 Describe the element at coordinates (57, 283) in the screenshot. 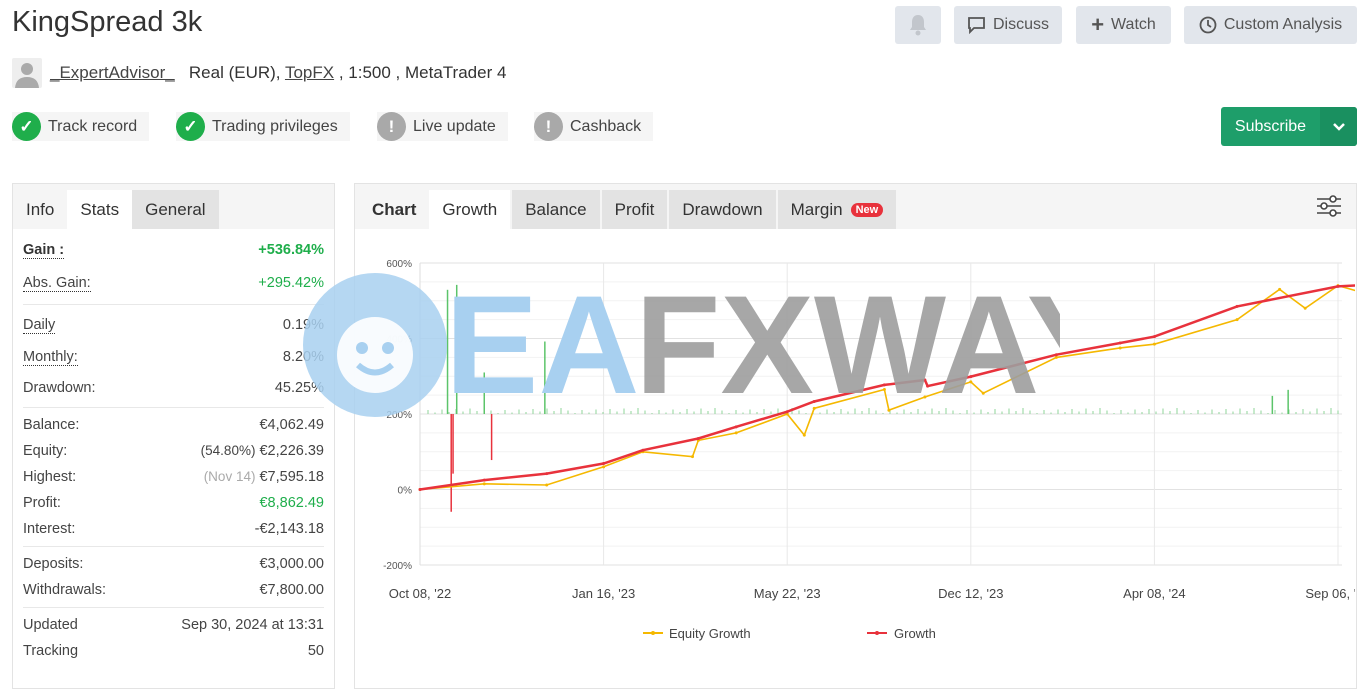

I see `abs-gain-label: Abs. Gain:` at that location.